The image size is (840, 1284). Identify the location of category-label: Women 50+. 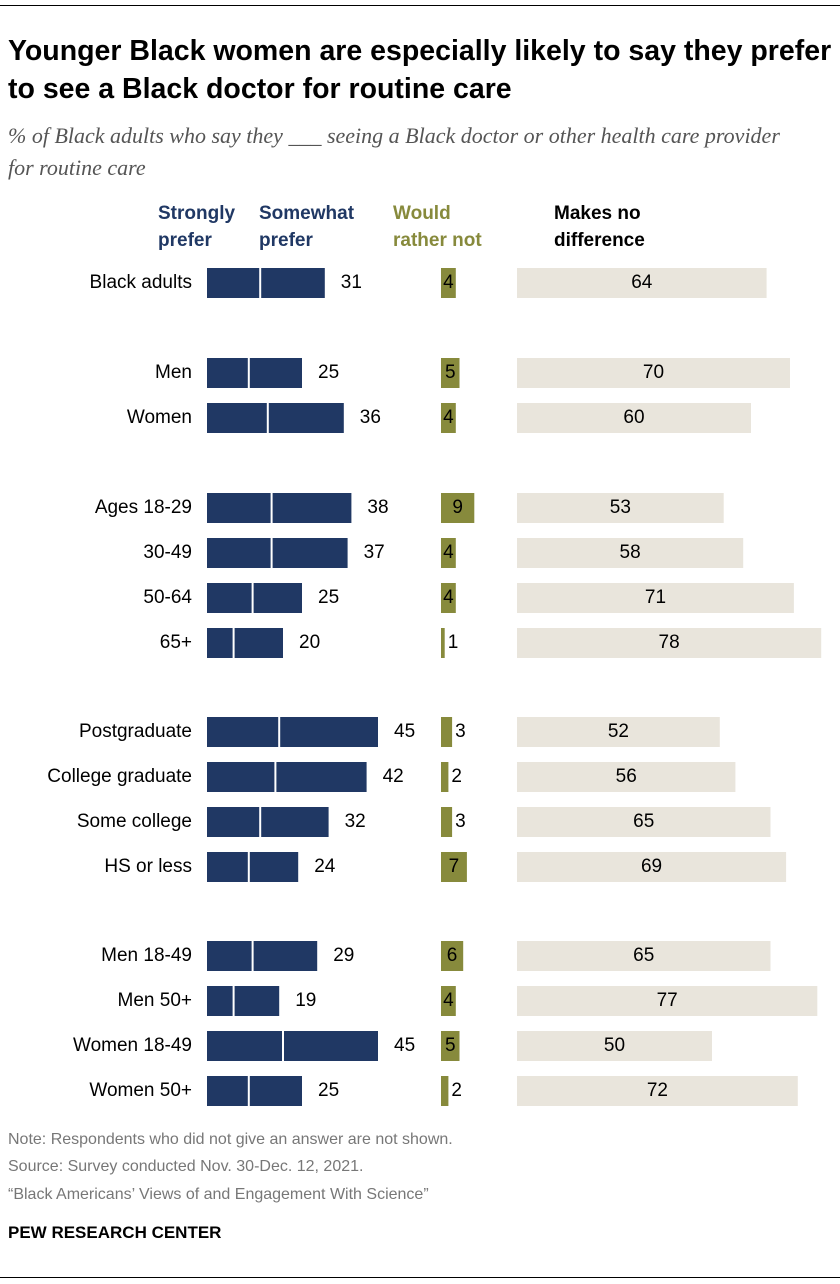
(140, 1090).